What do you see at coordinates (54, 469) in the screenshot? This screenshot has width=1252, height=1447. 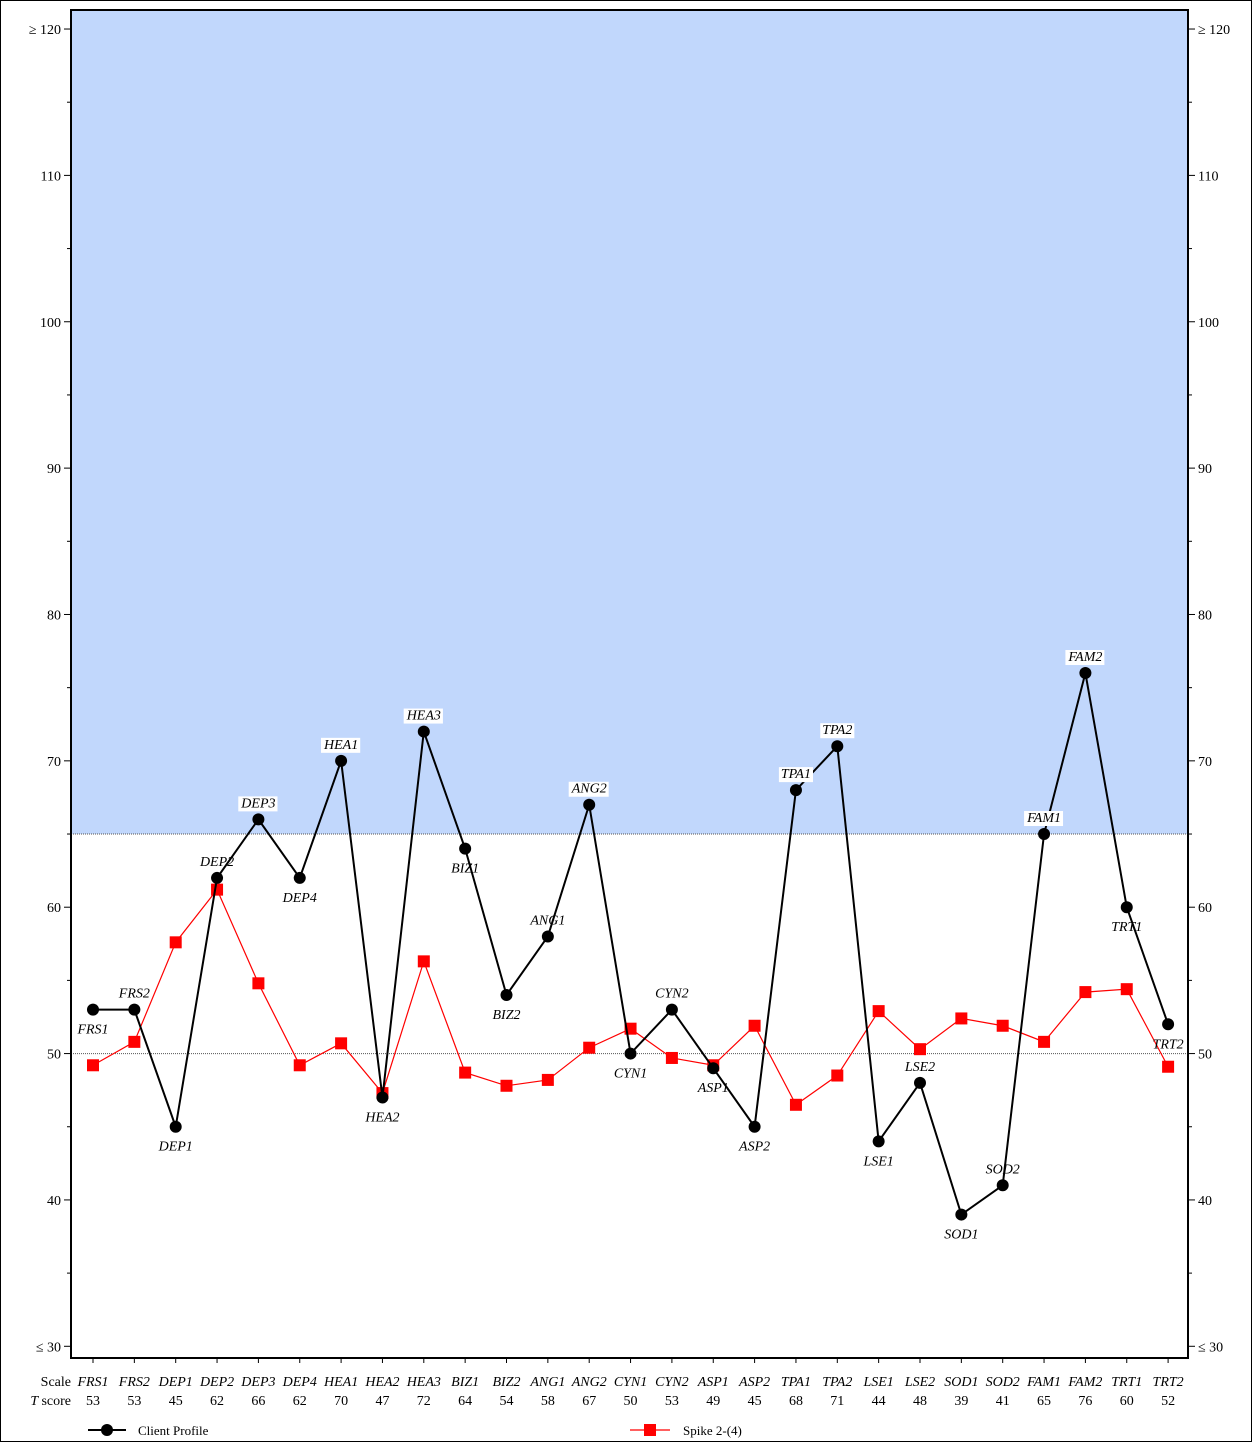 I see `y-tick-label-left: 90` at bounding box center [54, 469].